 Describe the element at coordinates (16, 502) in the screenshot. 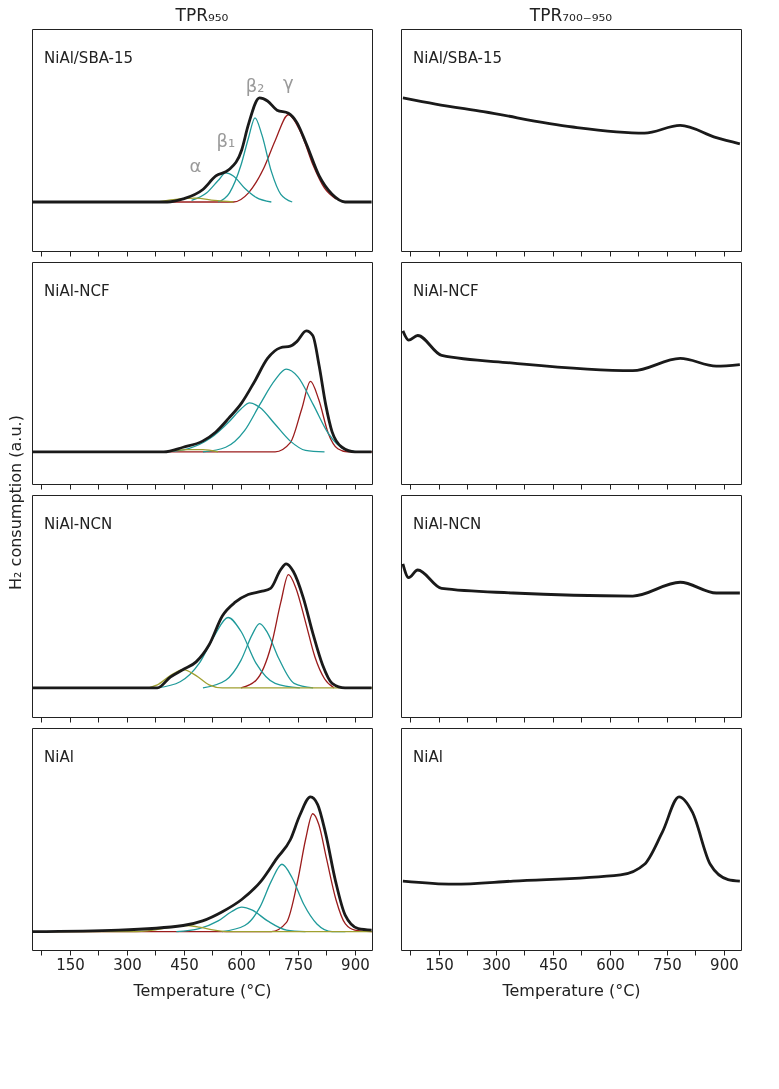

I see `y-axis-title: H₂ consumption (a.u.)` at that location.